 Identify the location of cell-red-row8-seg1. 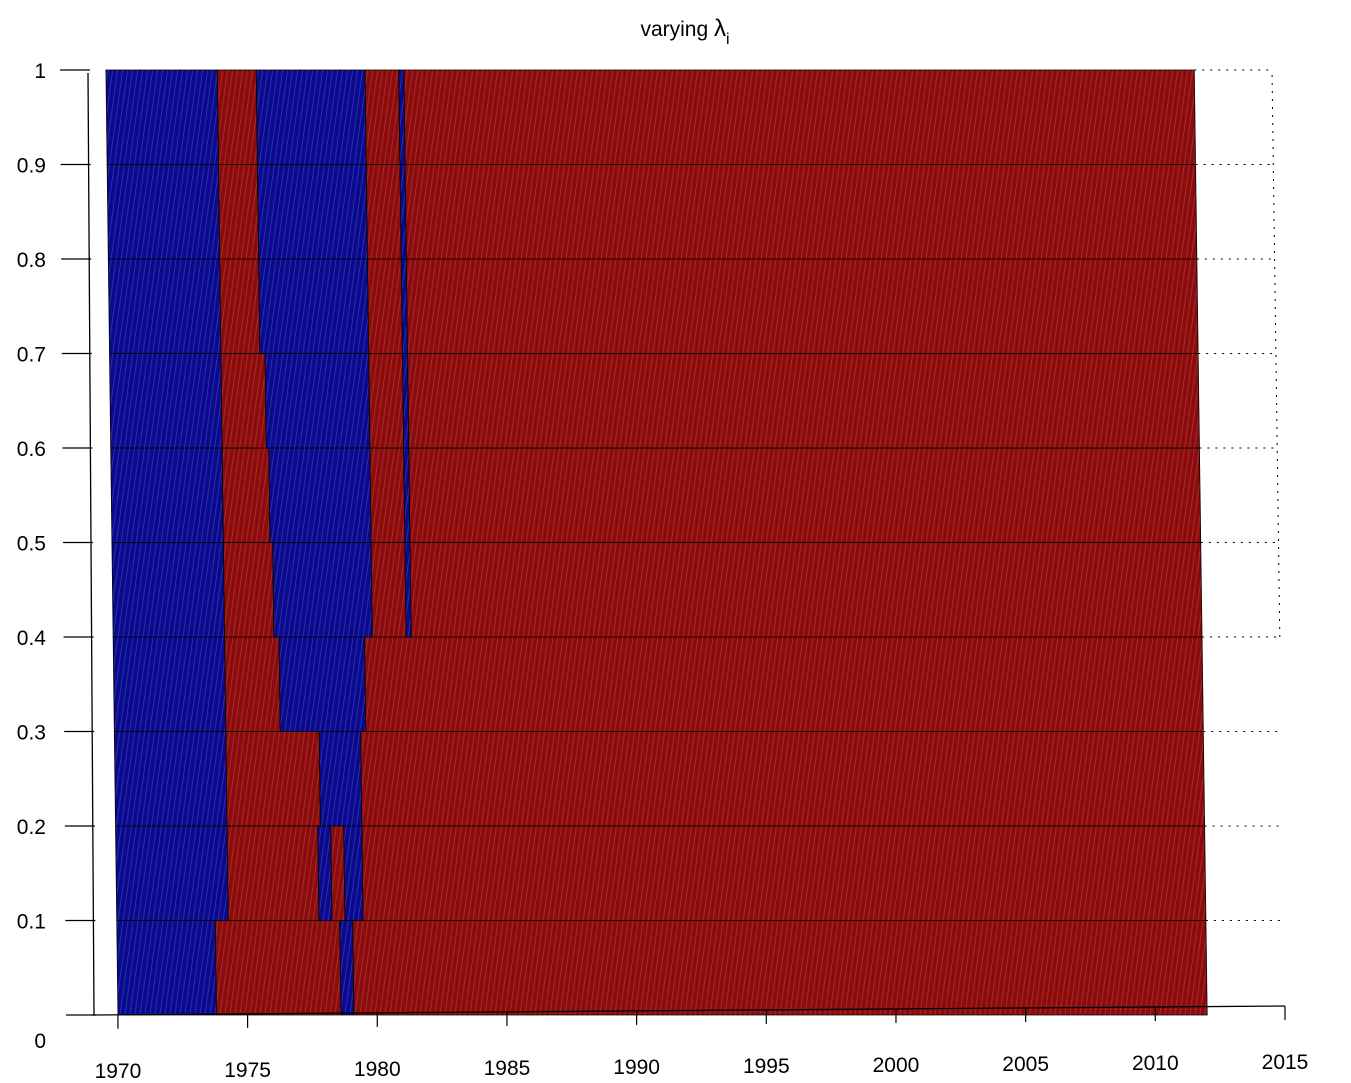
(239, 212).